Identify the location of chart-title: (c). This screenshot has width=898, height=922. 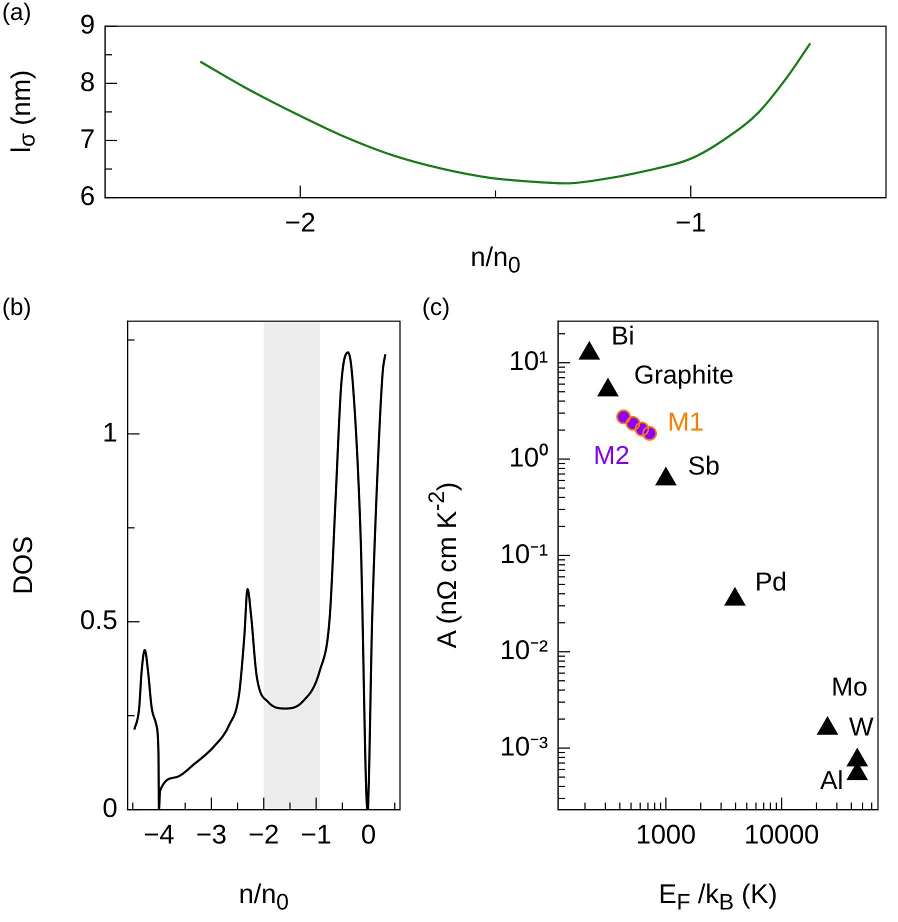
(436, 308).